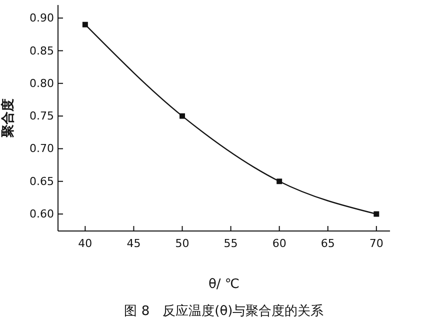 This screenshot has height=323, width=430. I want to click on y-tick-label: 0.65, so click(42, 181).